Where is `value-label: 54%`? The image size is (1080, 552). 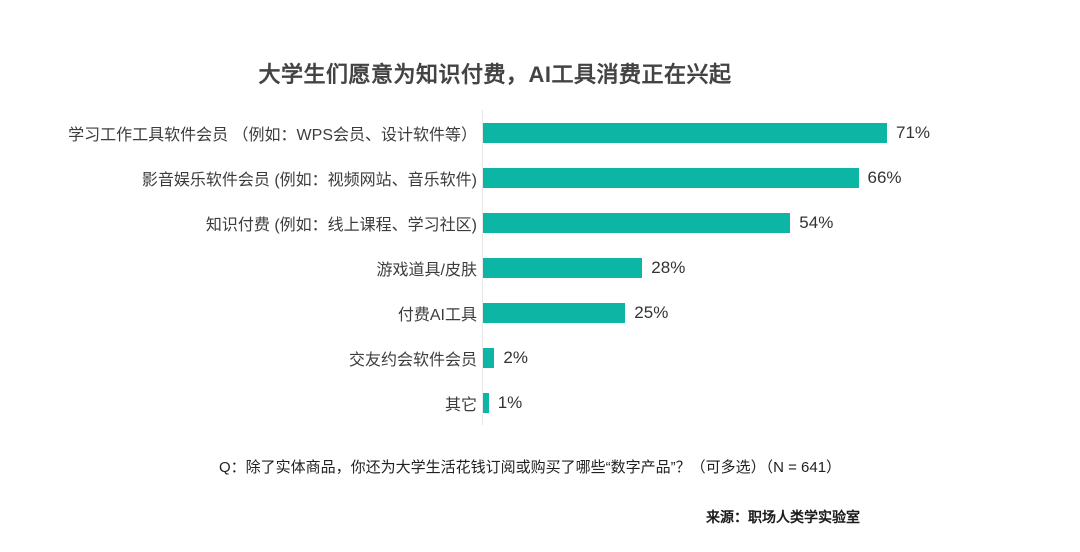 value-label: 54% is located at coordinates (816, 222).